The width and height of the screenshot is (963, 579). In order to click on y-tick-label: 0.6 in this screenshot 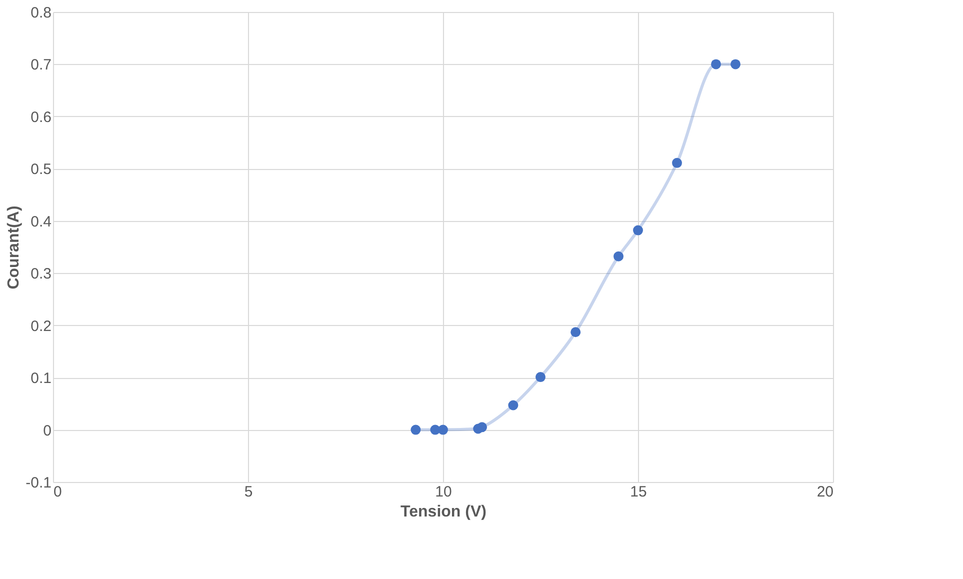, I will do `click(41, 117)`.